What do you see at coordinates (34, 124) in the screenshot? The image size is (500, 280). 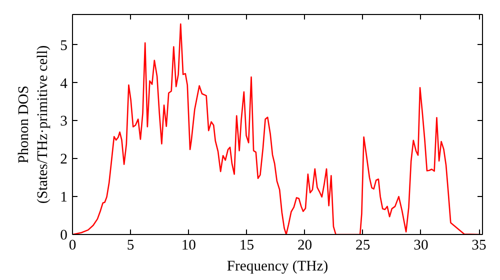 I see `y-axis-title: Phonon DOS (States/THz·primitive cell)` at bounding box center [34, 124].